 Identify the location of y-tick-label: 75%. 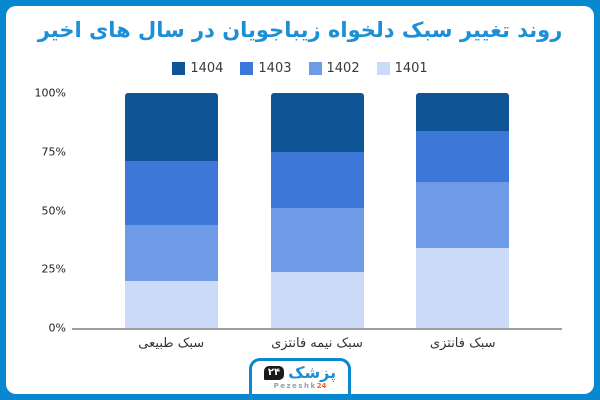
(53, 152).